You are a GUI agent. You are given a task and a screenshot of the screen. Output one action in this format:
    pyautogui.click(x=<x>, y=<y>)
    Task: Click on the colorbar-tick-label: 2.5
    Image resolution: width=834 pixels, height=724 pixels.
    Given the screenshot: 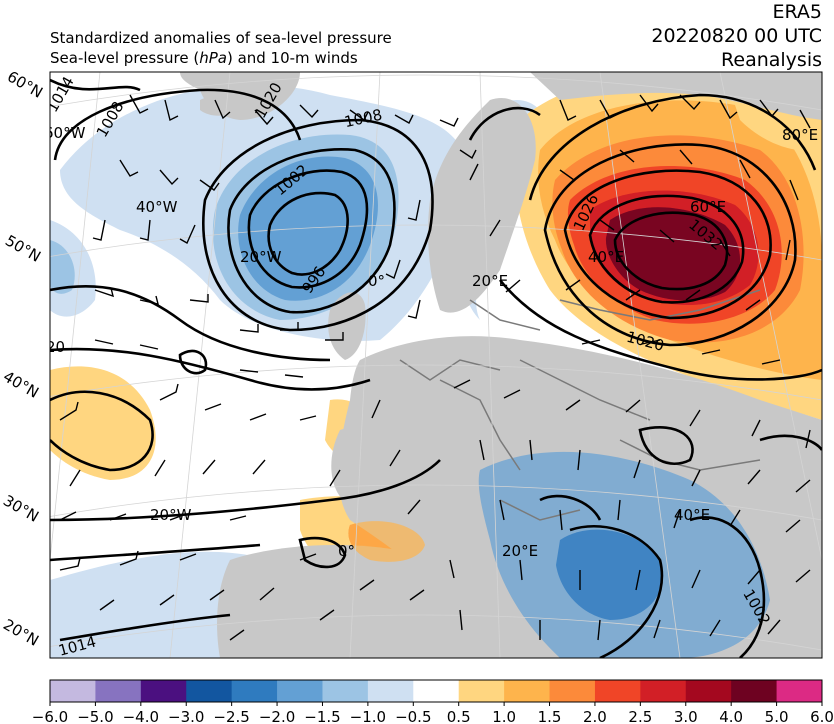 What is the action you would take?
    pyautogui.click(x=640, y=716)
    